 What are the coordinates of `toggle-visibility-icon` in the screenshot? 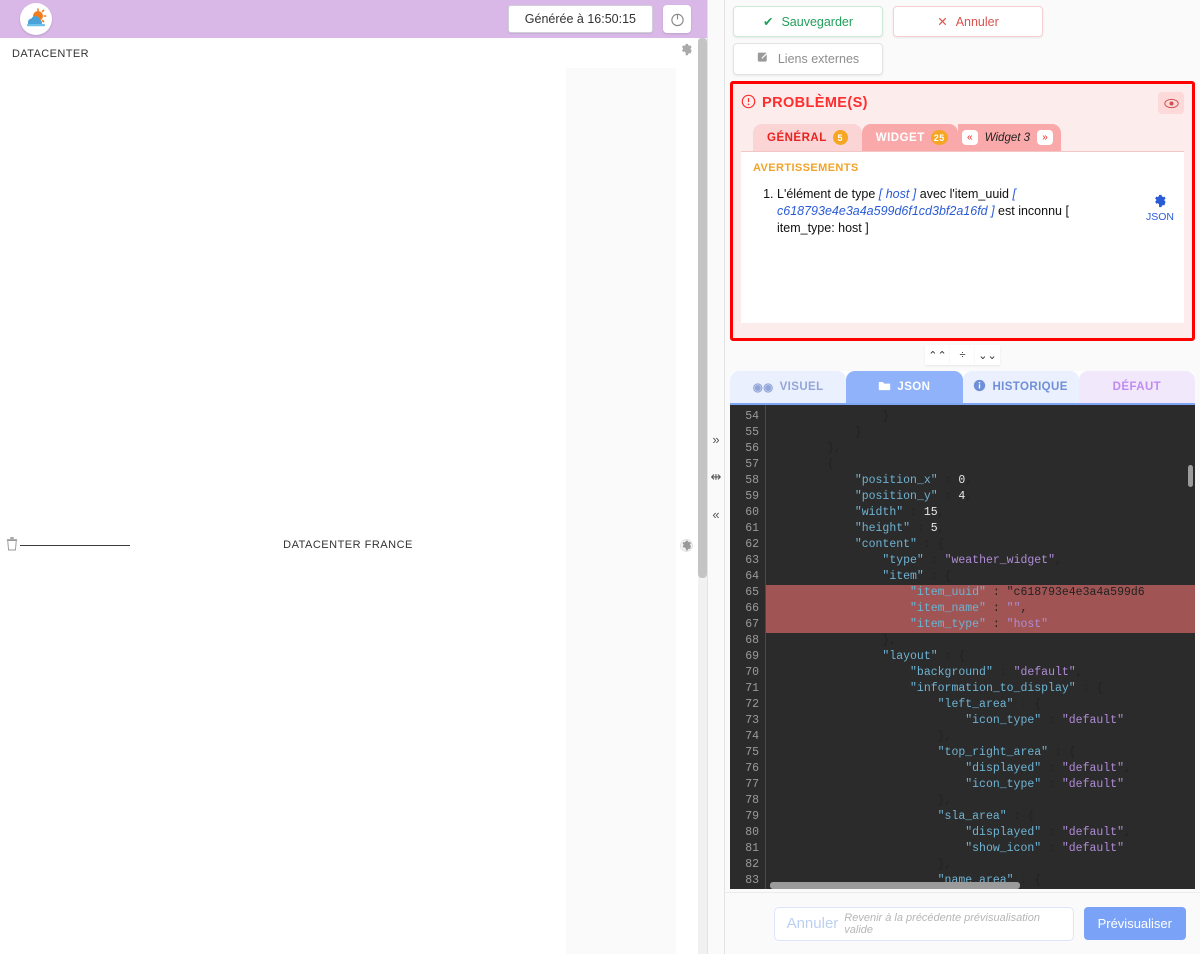 It's located at (1171, 103).